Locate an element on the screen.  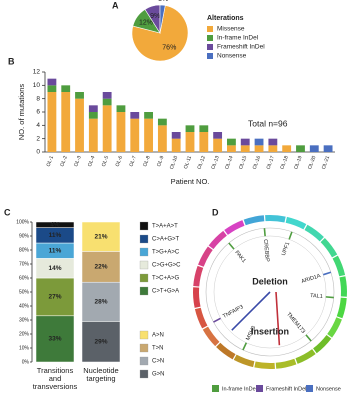
annotation: Total n=96 is located at coordinates (268, 123).